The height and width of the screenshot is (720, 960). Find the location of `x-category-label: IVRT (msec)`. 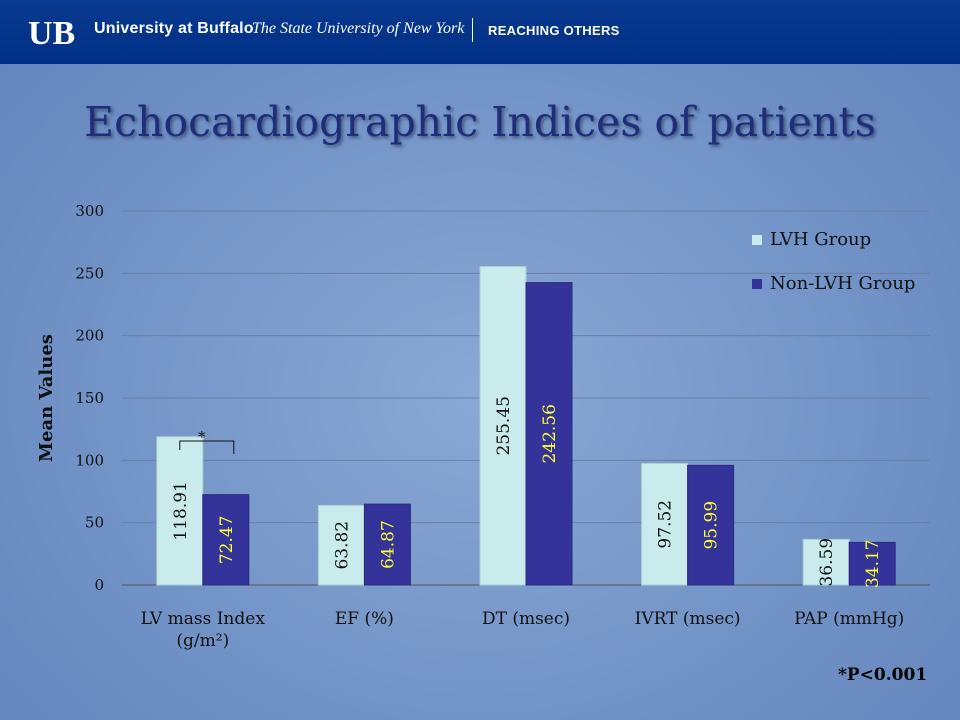

x-category-label: IVRT (msec) is located at coordinates (688, 619).